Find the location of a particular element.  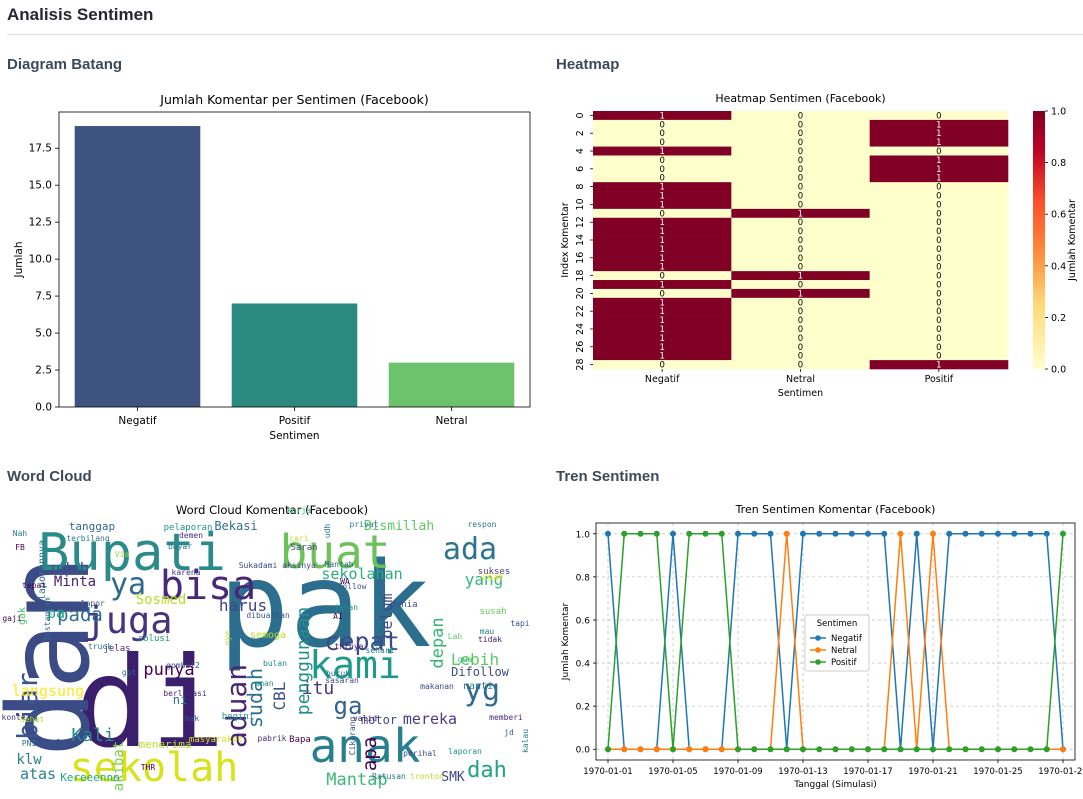

x-tick-label: Negatif is located at coordinates (662, 379).